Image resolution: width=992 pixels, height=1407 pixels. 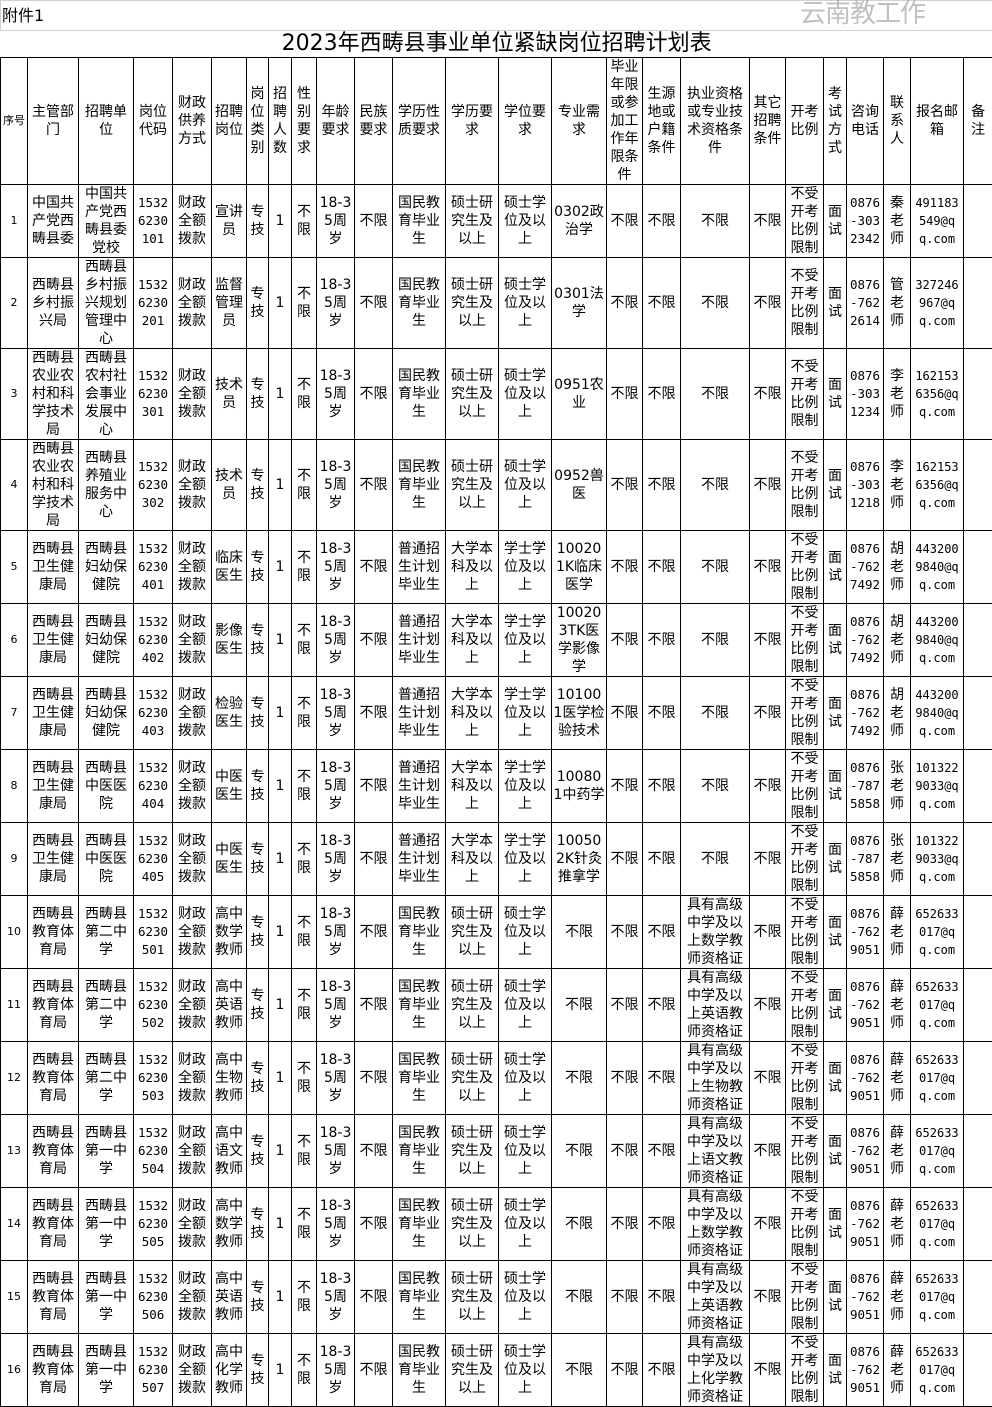 I want to click on table-cell: 影像医生, so click(x=229, y=640).